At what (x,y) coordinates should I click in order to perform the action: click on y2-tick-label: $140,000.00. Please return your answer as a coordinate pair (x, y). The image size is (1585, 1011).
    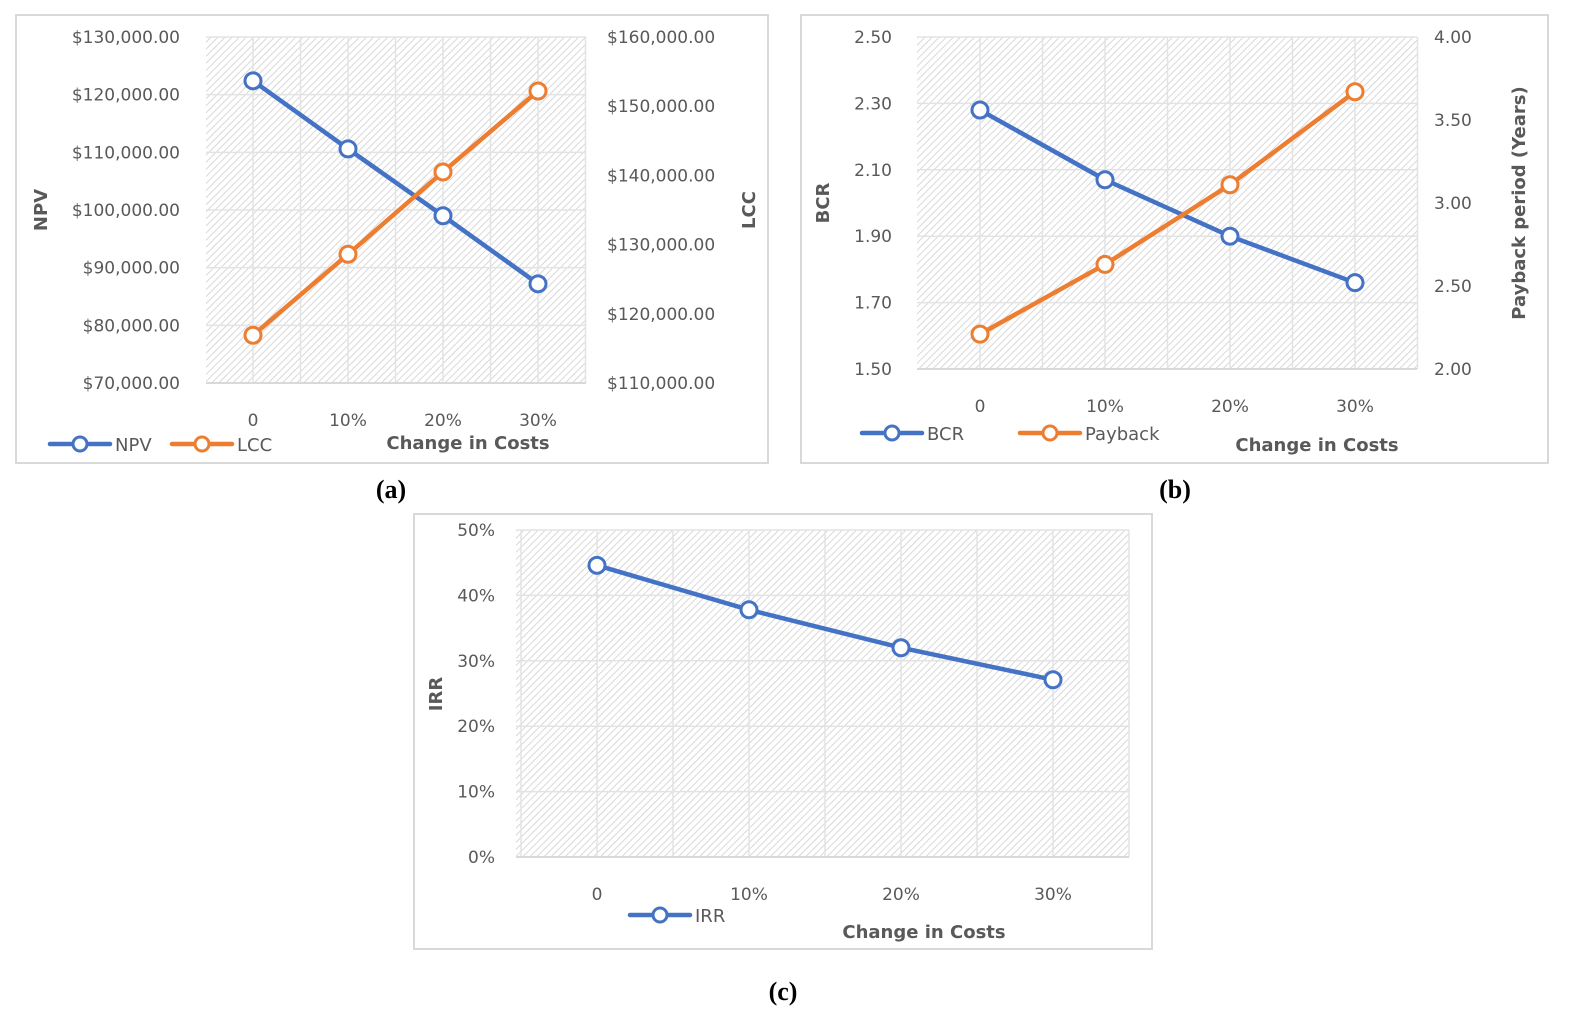
    Looking at the image, I should click on (661, 176).